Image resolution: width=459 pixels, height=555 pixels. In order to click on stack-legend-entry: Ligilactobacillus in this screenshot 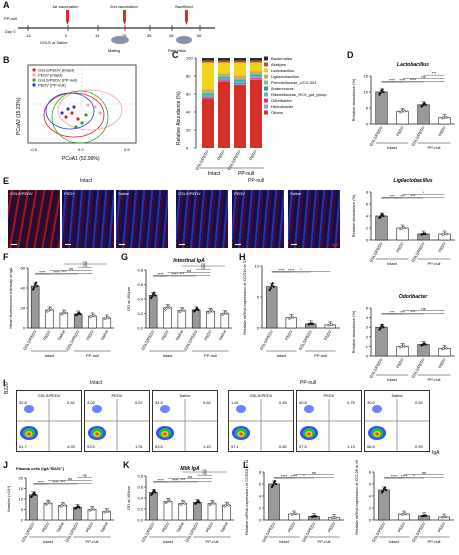, I will do `click(285, 76)`.